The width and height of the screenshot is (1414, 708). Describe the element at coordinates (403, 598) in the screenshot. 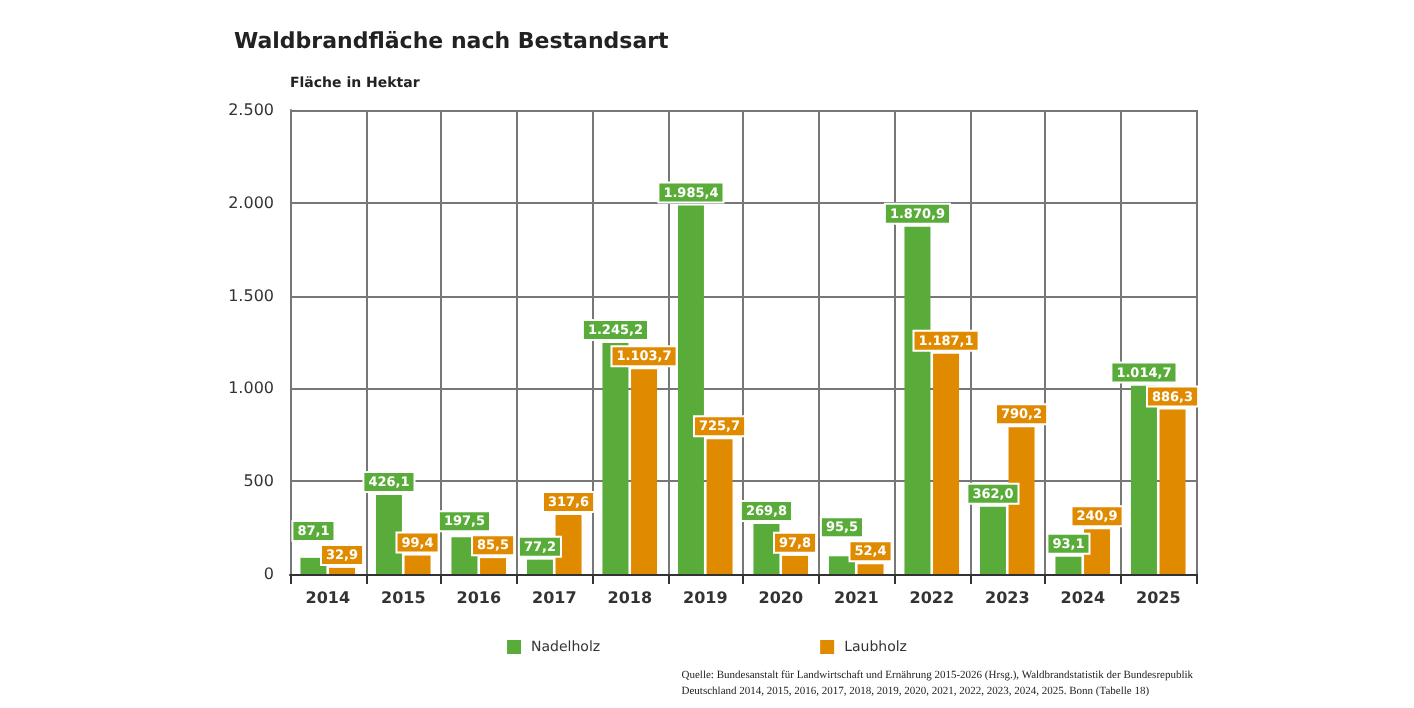

I see `x-tick-label: 2015` at that location.